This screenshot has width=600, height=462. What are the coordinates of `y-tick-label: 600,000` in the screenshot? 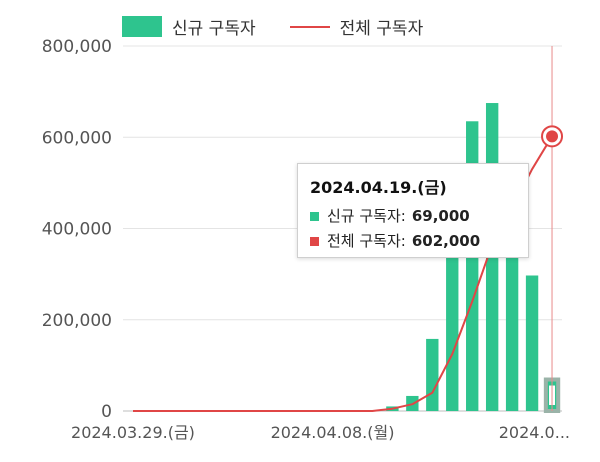 It's located at (77, 138).